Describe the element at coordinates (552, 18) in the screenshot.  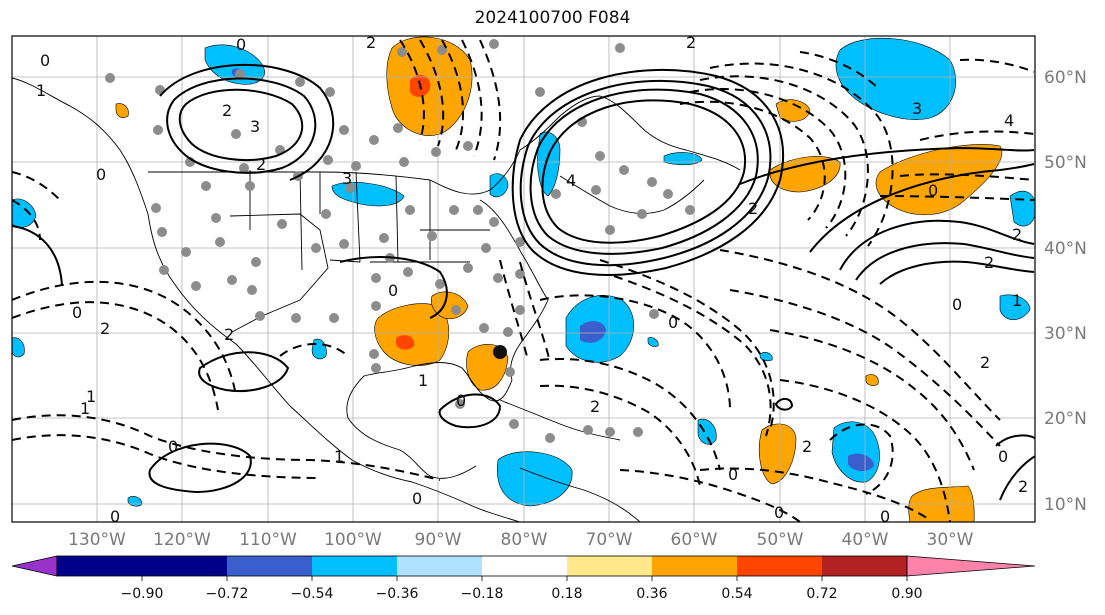
I see `map-title: 2024100700 F084` at that location.